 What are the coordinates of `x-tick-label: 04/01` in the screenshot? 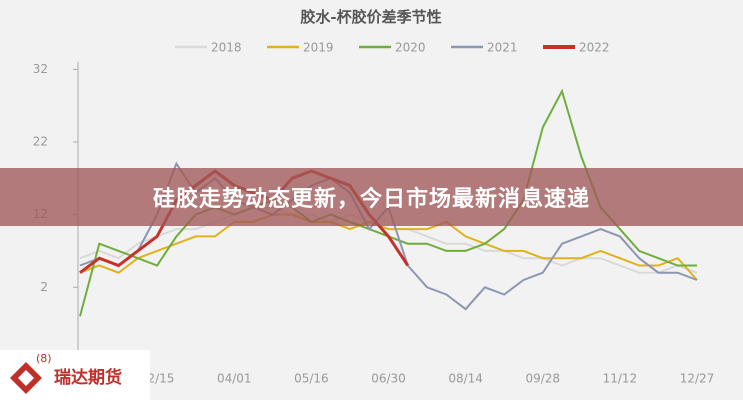 It's located at (234, 379).